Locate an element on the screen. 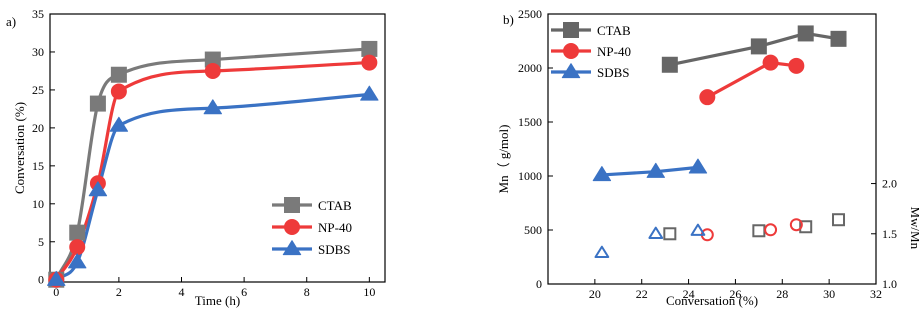 The image size is (919, 327). x-tick-label: 0 is located at coordinates (56, 292).